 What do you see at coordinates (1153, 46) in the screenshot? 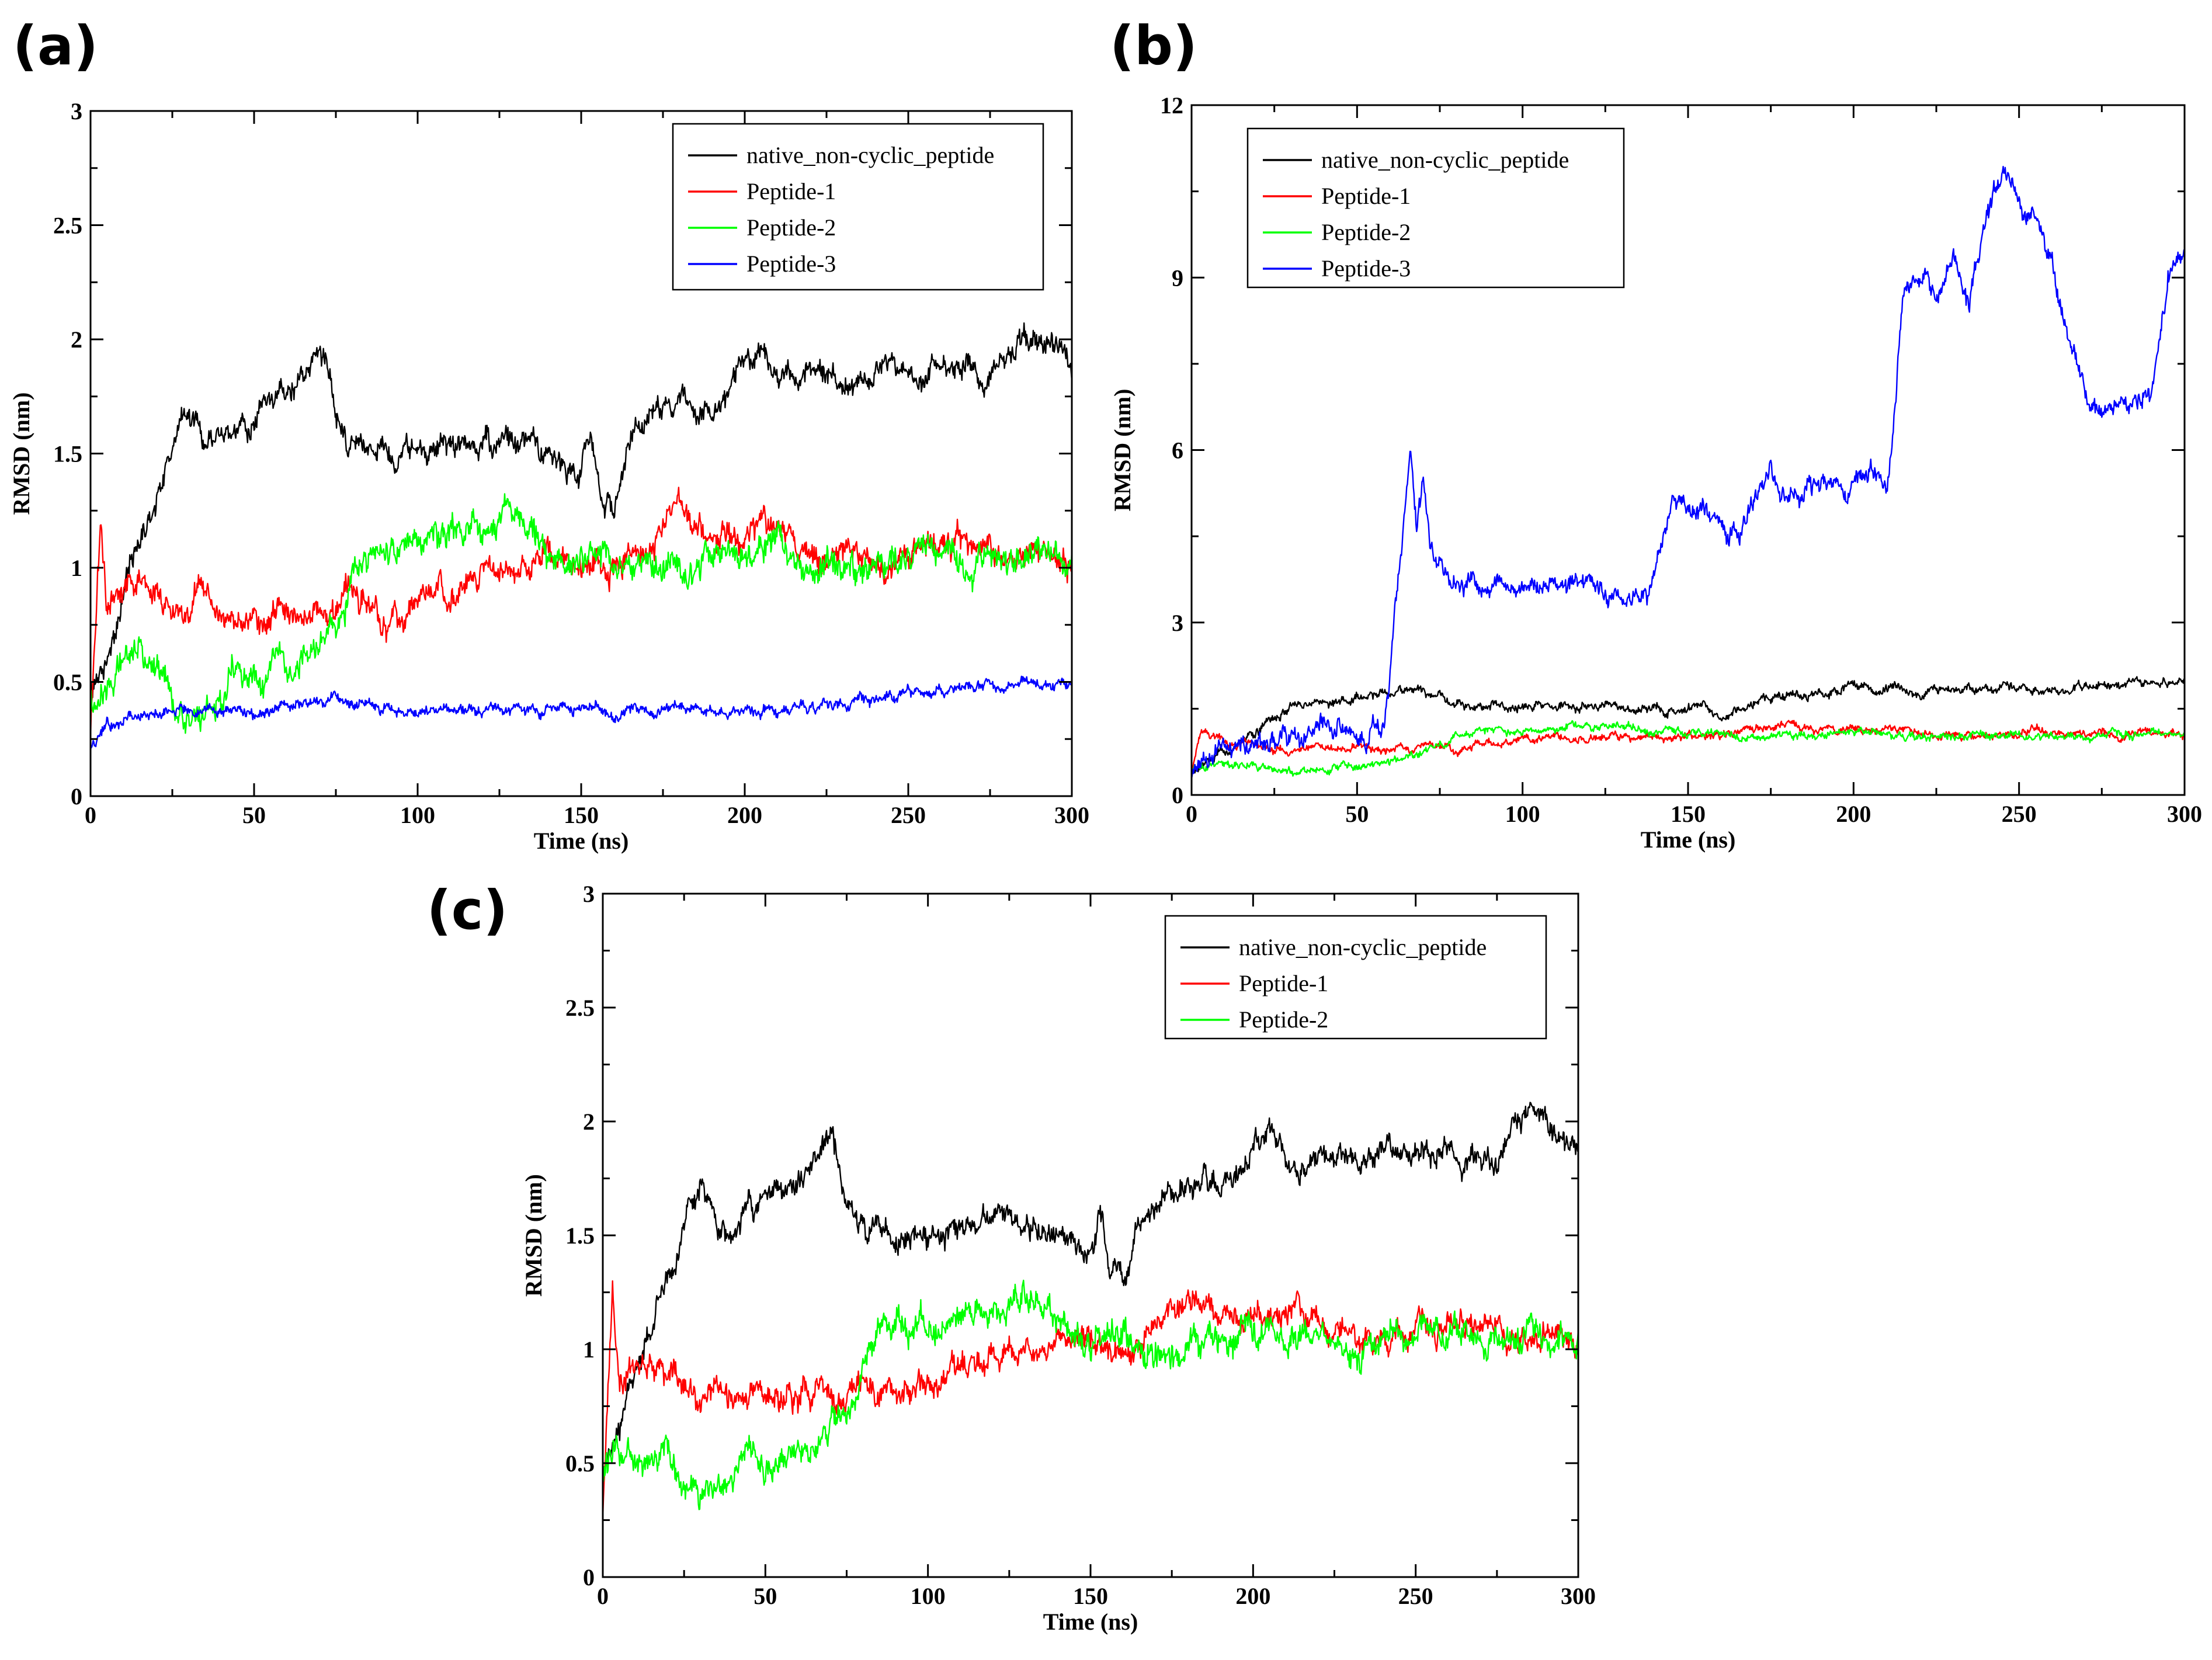
I see `panel-label: (b)` at bounding box center [1153, 46].